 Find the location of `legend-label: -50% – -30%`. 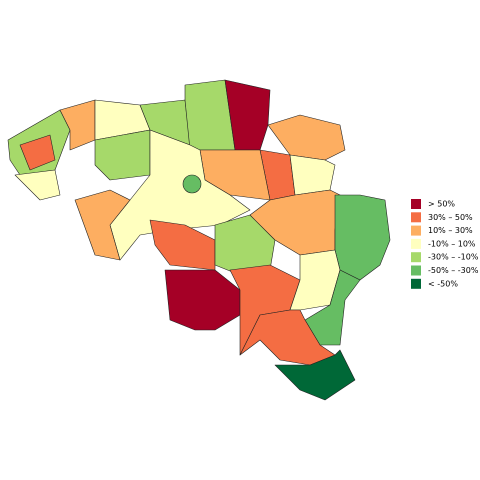

legend-label: -50% – -30% is located at coordinates (453, 270).